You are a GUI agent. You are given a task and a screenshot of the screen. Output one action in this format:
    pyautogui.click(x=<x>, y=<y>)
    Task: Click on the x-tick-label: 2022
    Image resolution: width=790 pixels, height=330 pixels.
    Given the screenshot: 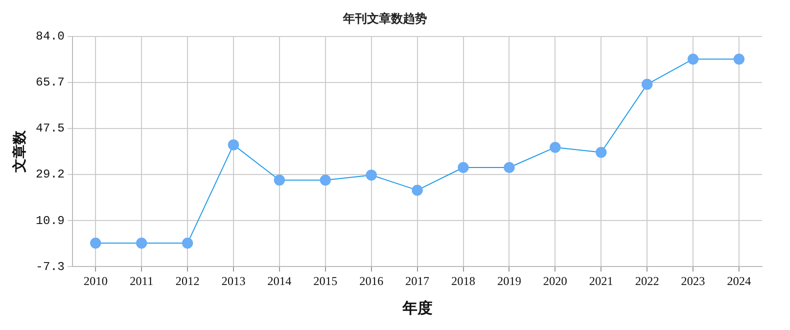 What is the action you would take?
    pyautogui.click(x=647, y=281)
    